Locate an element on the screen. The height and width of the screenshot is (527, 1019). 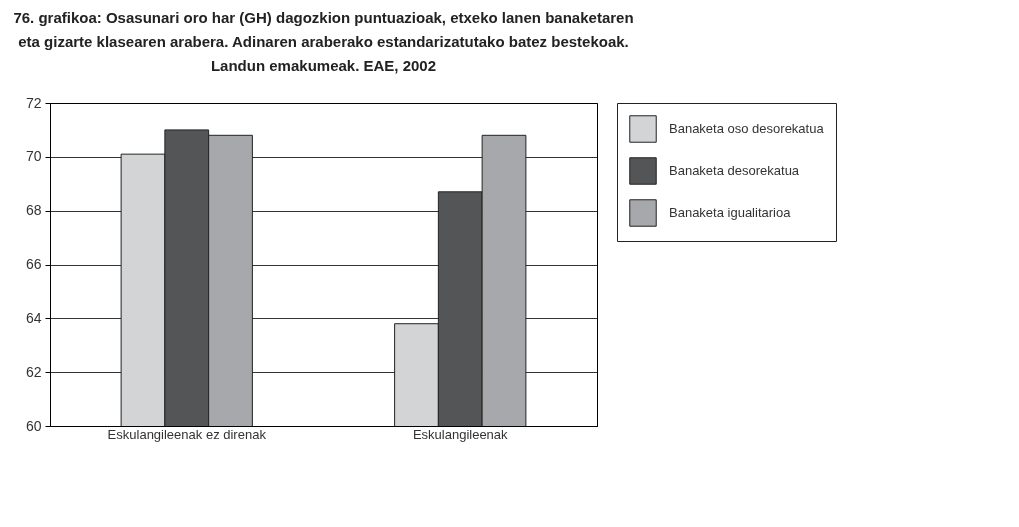
chart-title: 76. grafikoa: Osasunari oro har (GH) dagozkion puntuazioak, etxeko lanen banaketaren eta gizarte klasearen arabera. Adinaren araberako estandarizatutako batez bestekoak. Landun emakumeak. EAE, 2002 is located at coordinates (323, 41).